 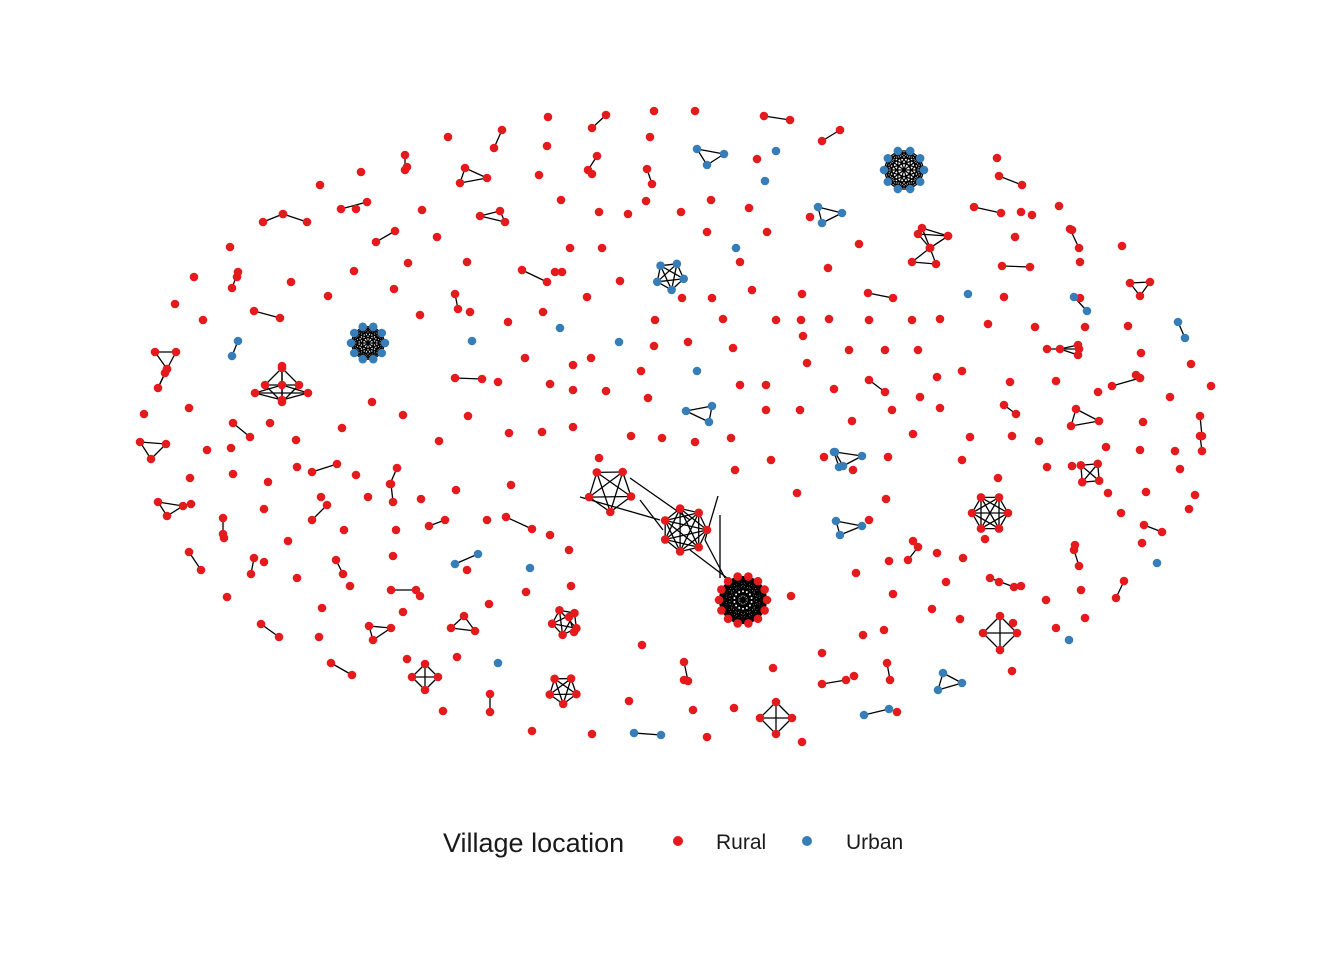 I want to click on legend-label-rural: Rural, so click(x=741, y=842).